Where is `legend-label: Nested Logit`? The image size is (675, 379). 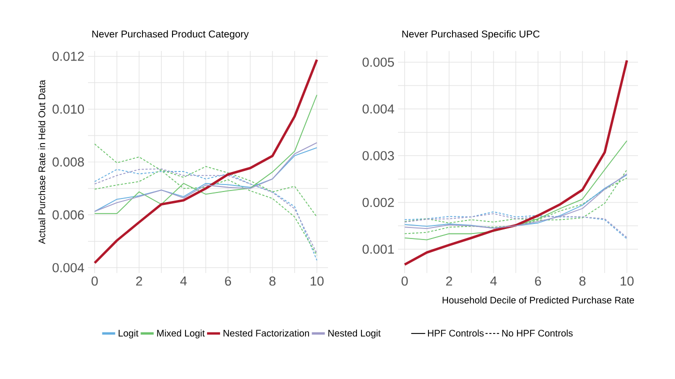 legend-label: Nested Logit is located at coordinates (354, 334).